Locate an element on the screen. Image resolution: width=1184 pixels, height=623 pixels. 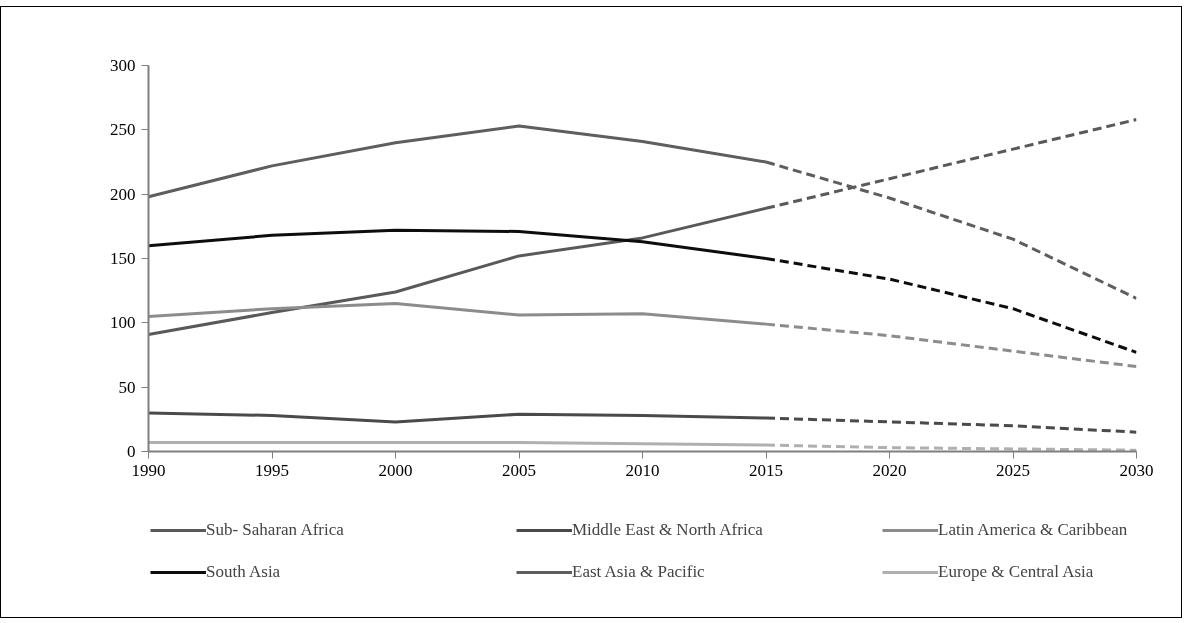
legend-label: Sub- Saharan Africa is located at coordinates (275, 530).